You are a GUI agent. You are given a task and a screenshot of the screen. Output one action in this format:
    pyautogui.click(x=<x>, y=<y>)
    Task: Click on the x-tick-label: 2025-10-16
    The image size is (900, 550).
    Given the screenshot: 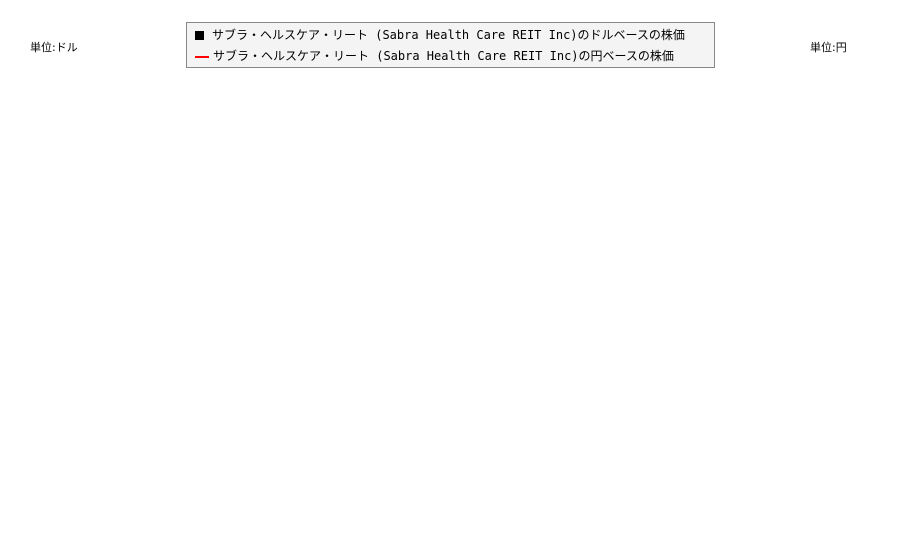 What is the action you would take?
    pyautogui.click(x=490, y=509)
    